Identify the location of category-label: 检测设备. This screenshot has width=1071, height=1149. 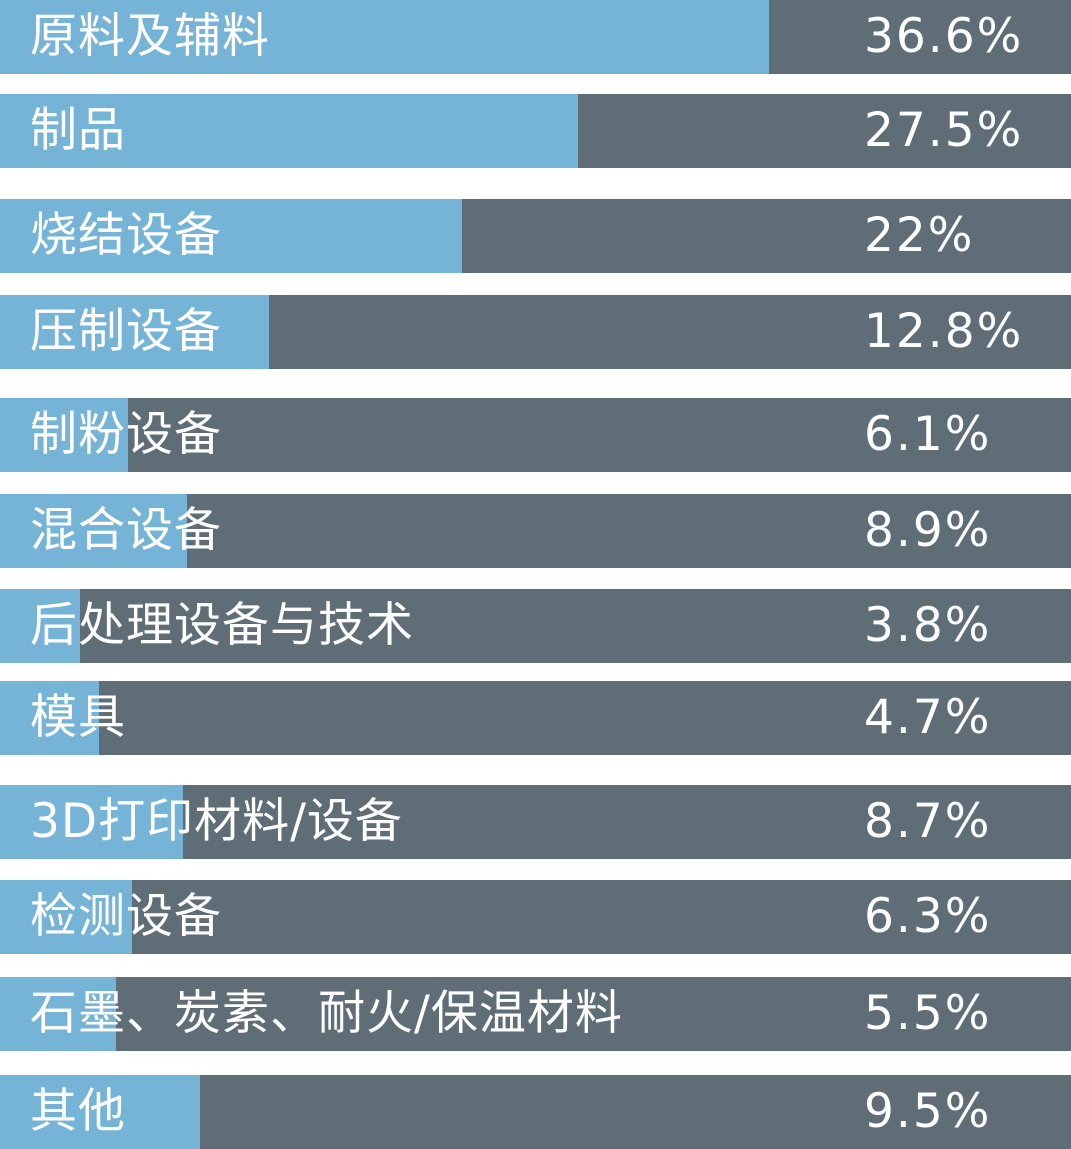
(126, 916).